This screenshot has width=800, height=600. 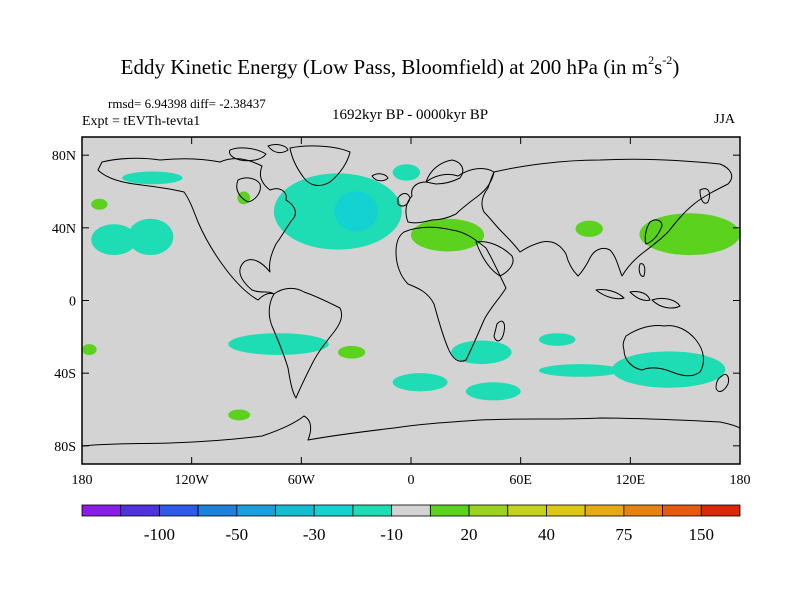 I want to click on coastline-madagascar, so click(x=499, y=331).